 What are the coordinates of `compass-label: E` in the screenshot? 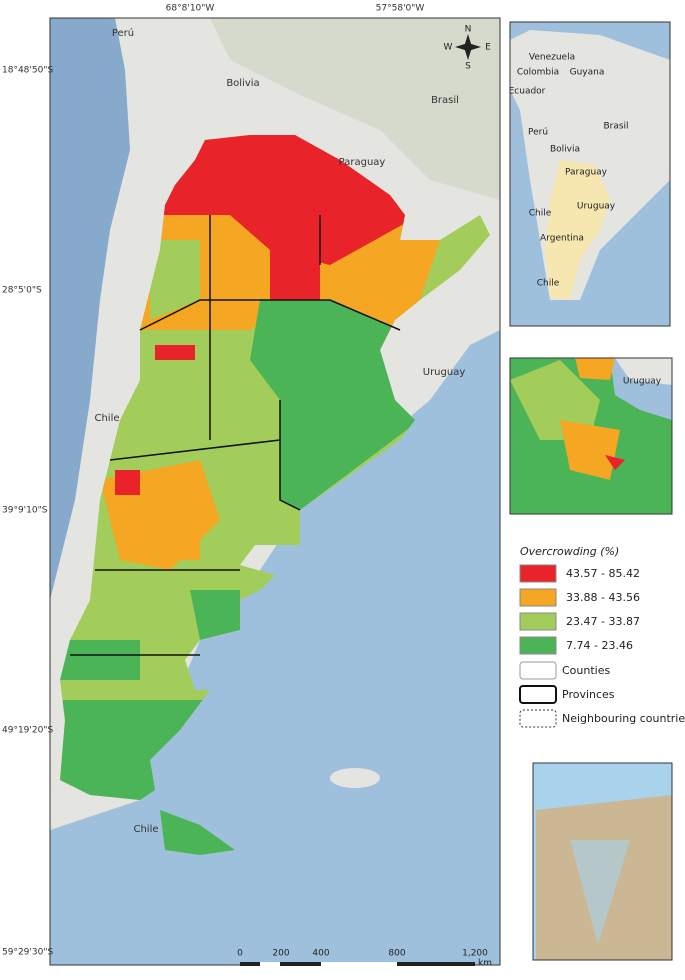 It's located at (488, 48).